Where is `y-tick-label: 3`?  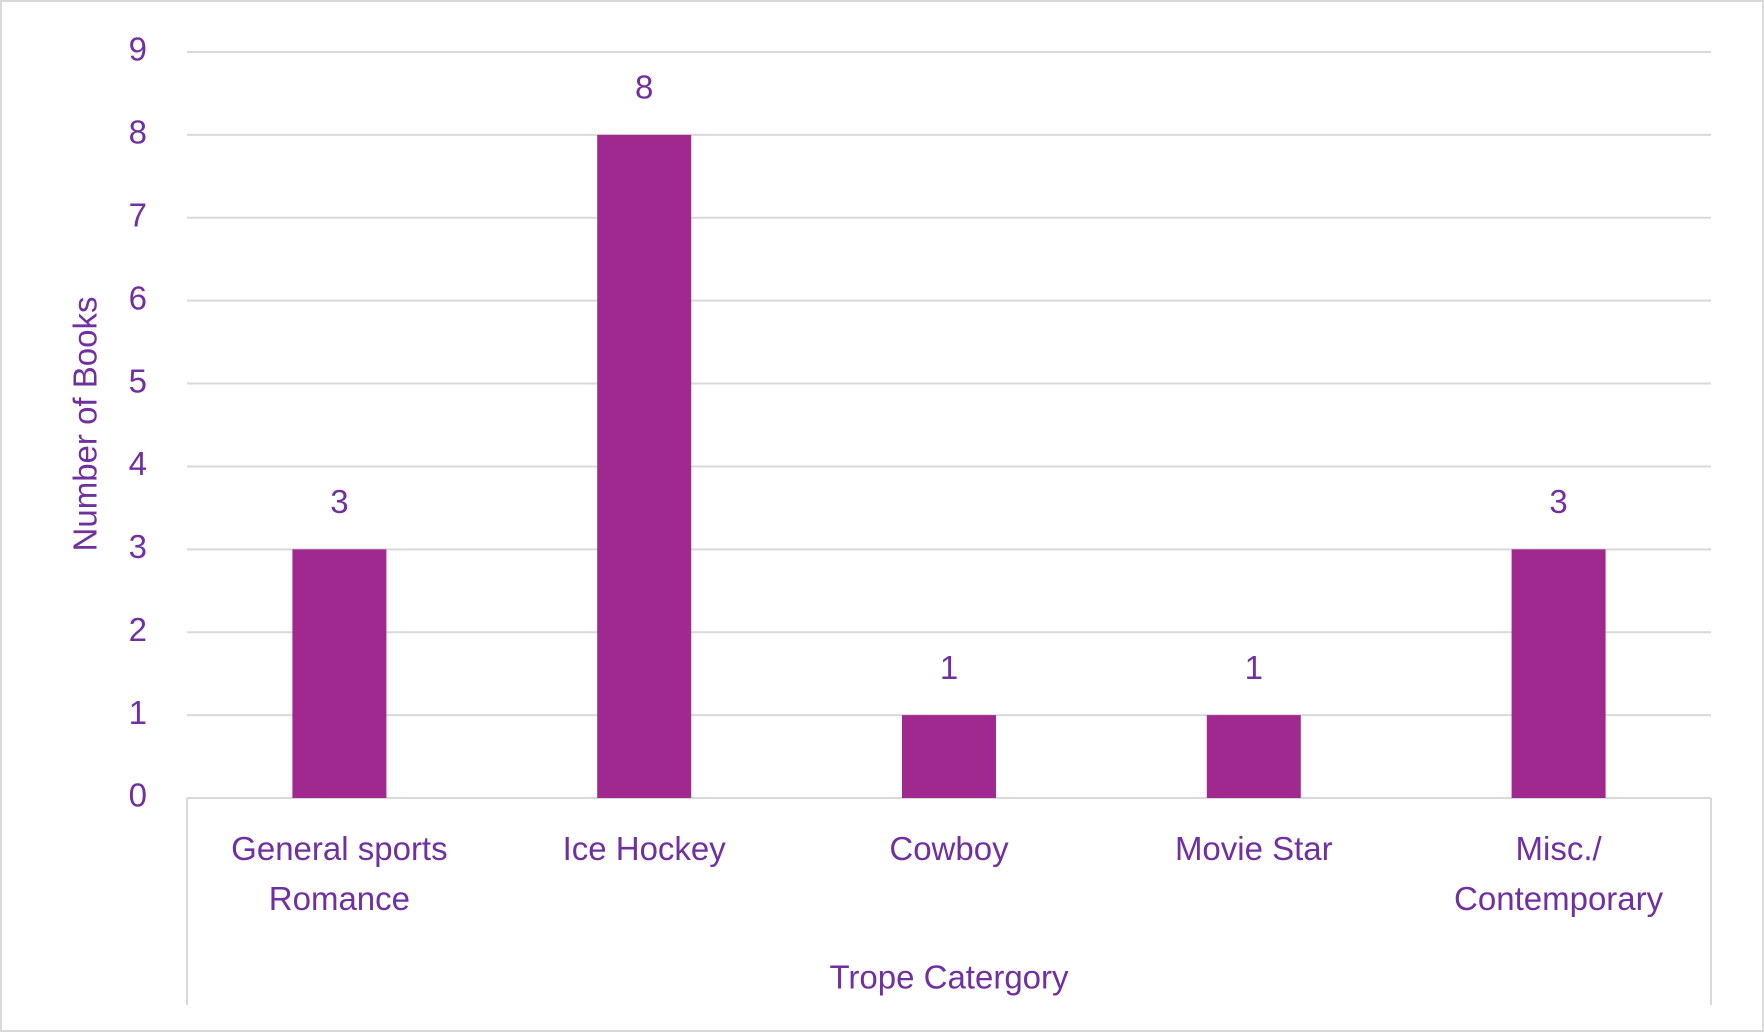
y-tick-label: 3 is located at coordinates (138, 546).